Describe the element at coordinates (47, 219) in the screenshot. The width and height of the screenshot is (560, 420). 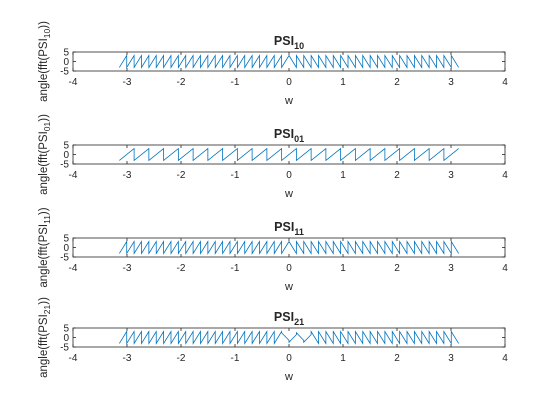
I see `y-axis-label-sub: 11` at that location.